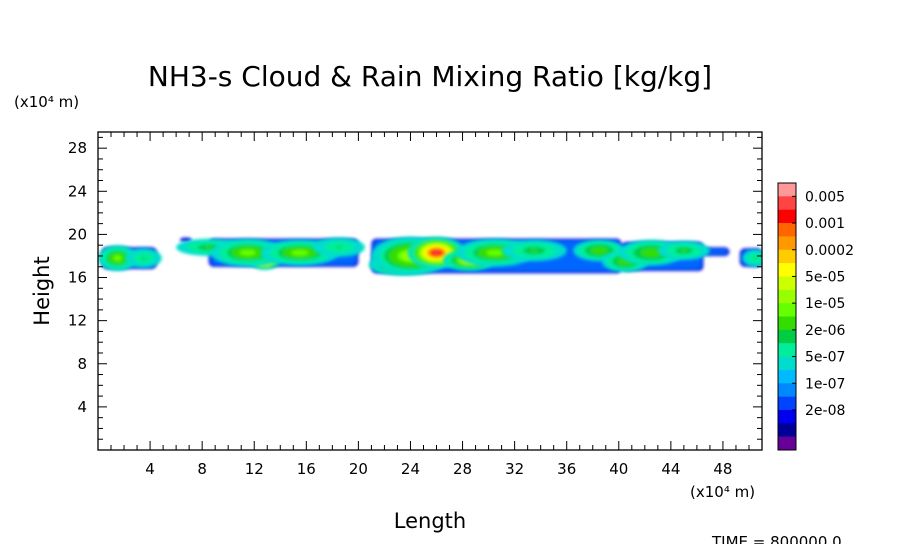 The width and height of the screenshot is (904, 544). I want to click on x-tick-label: 4, so click(150, 469).